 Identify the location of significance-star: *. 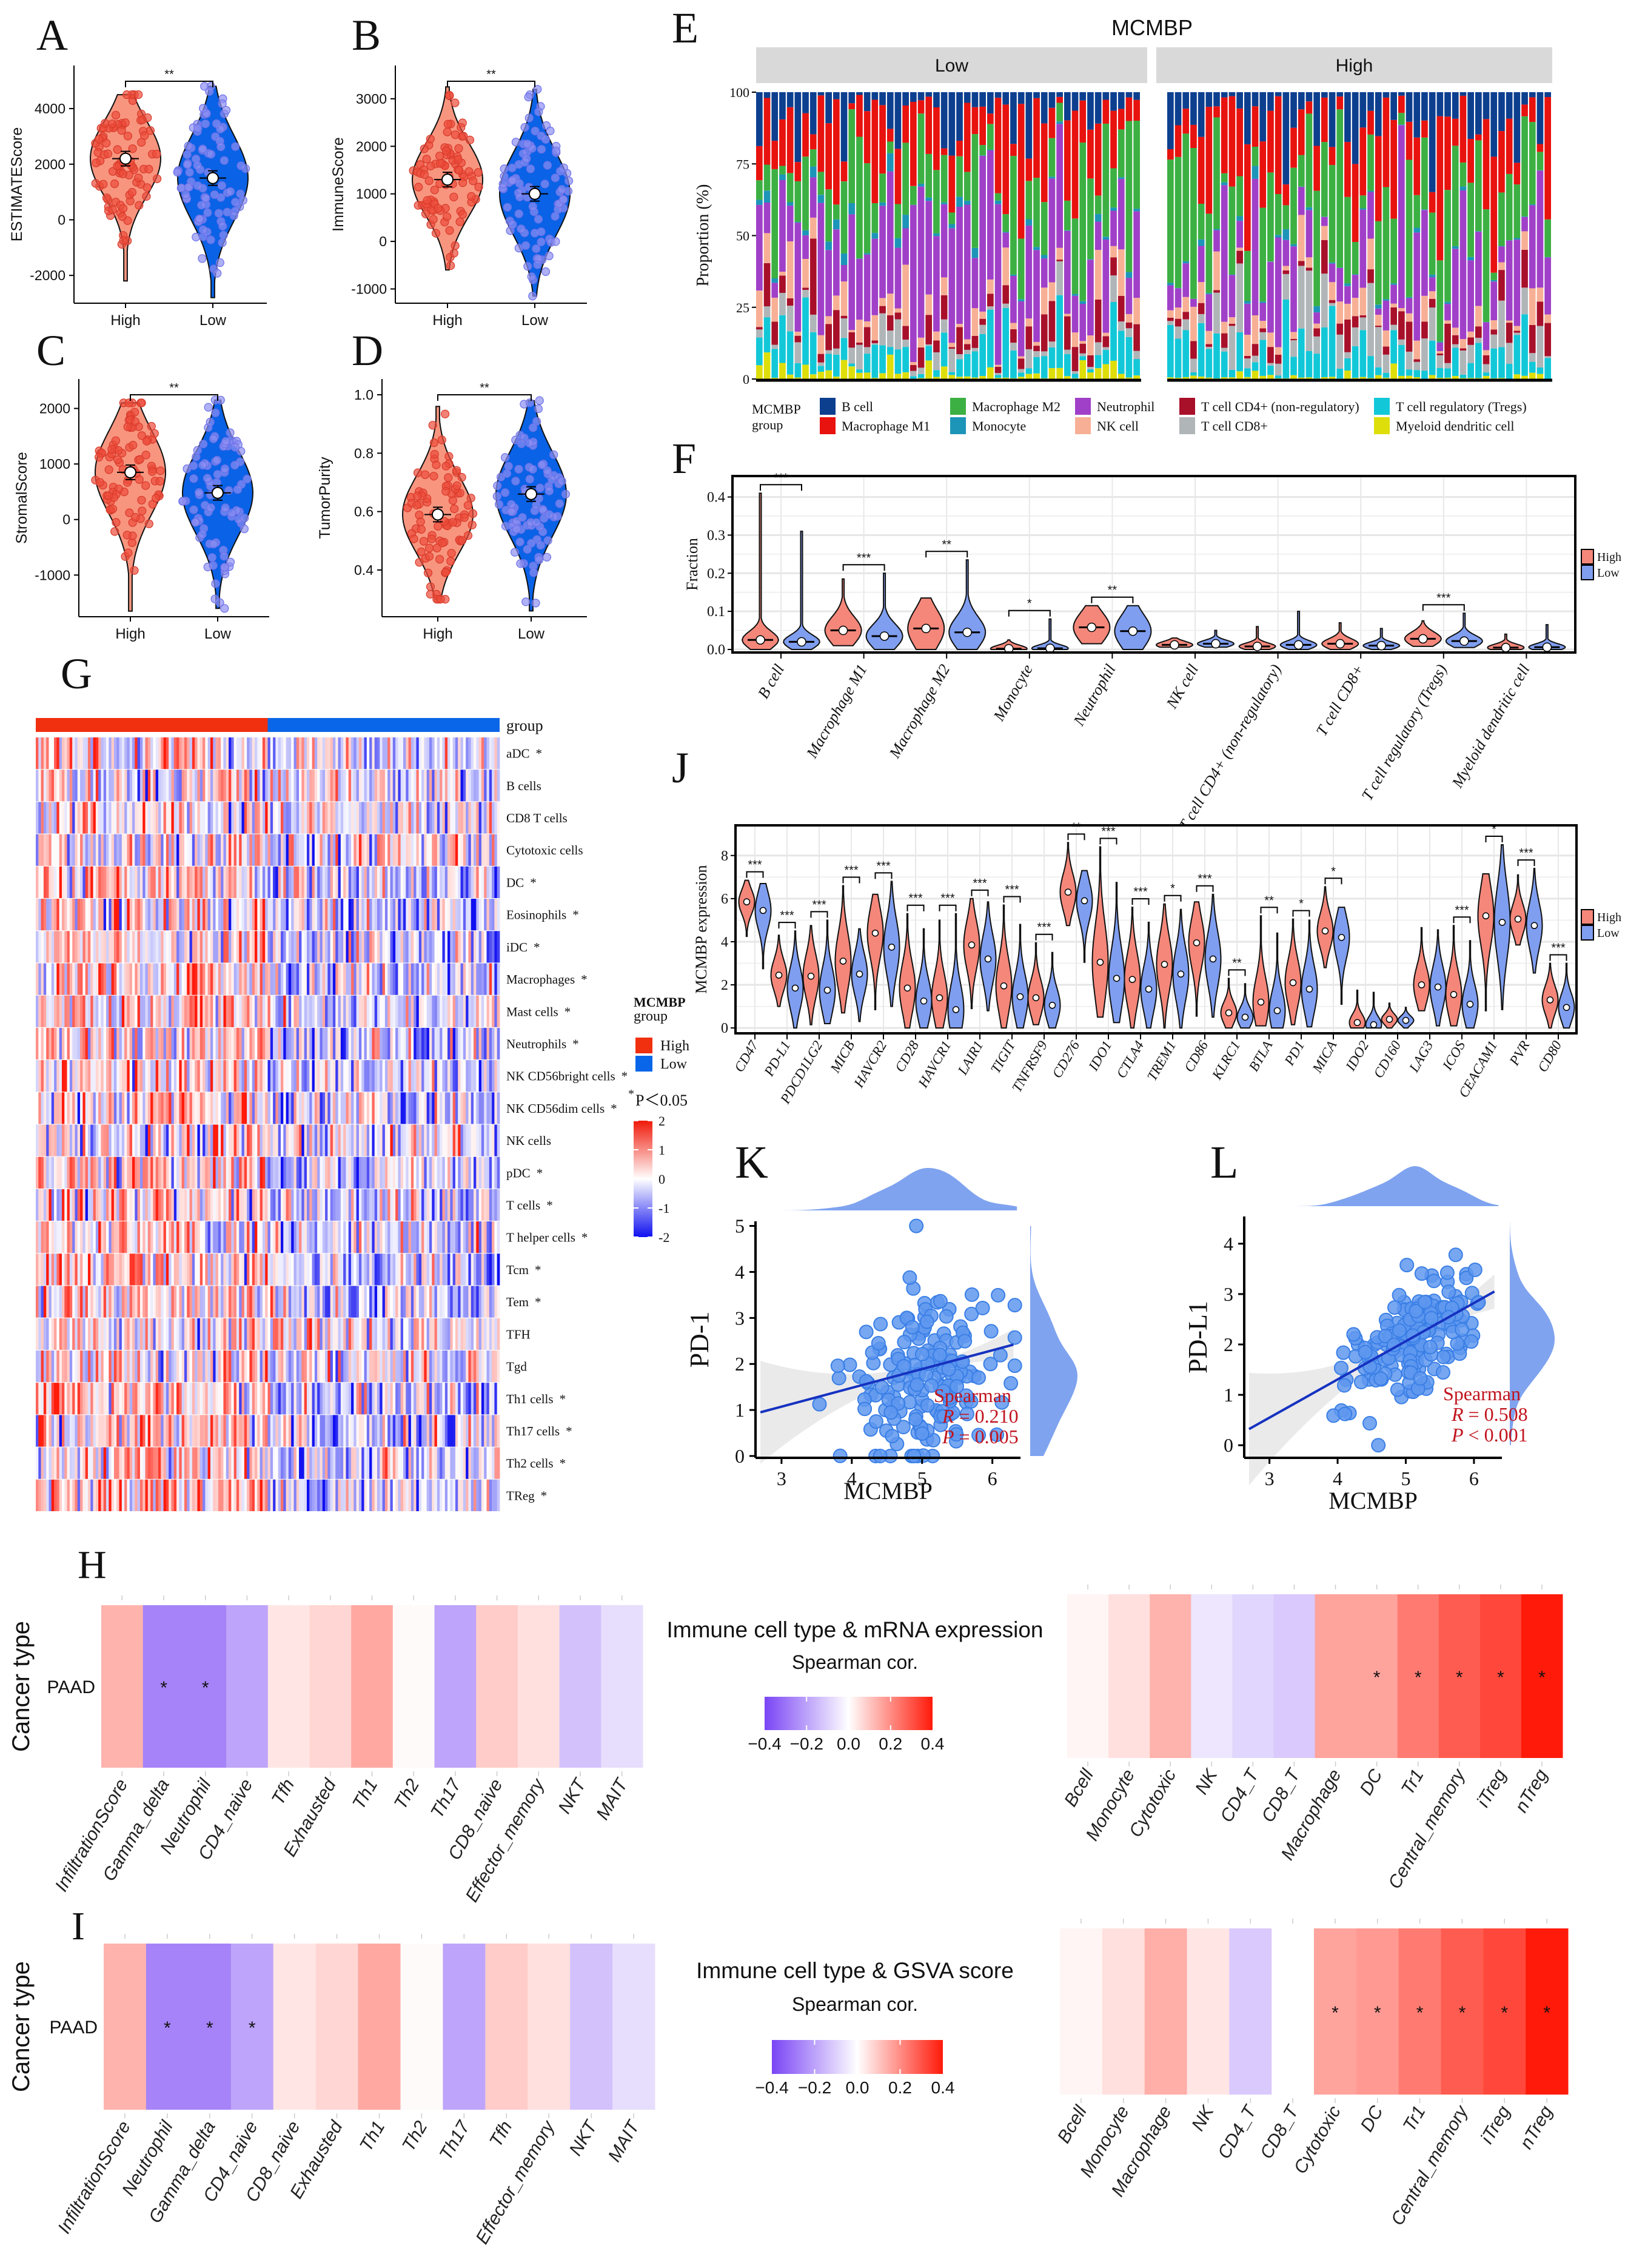
(614, 1108).